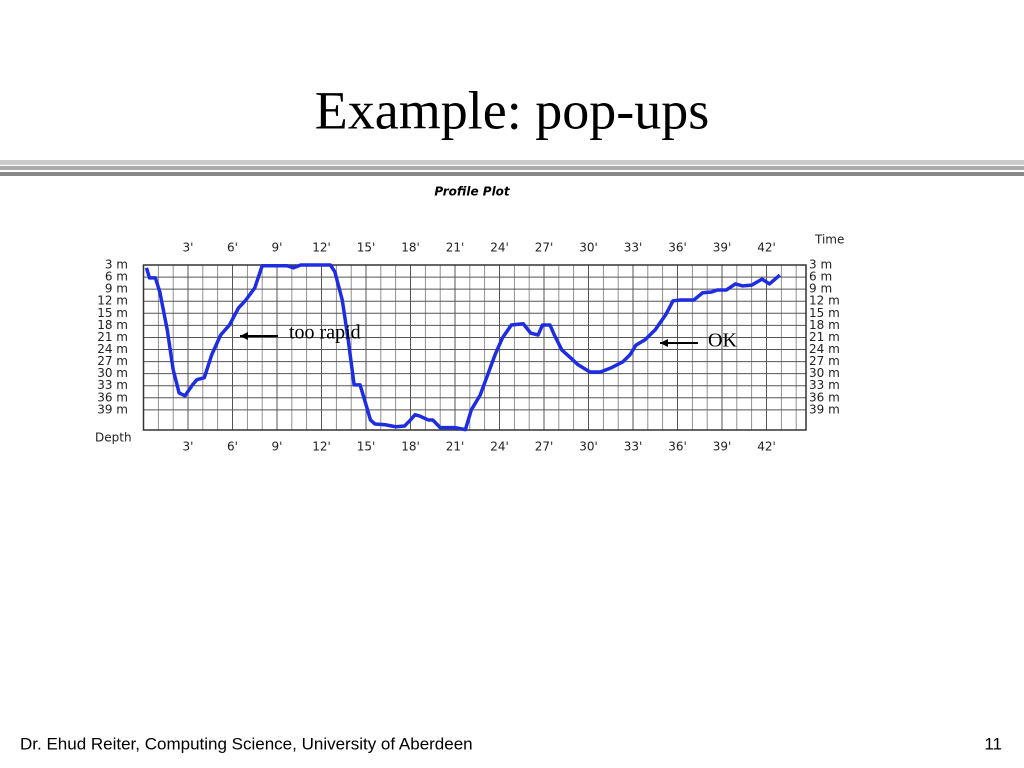  Describe the element at coordinates (472, 192) in the screenshot. I see `chart-title: Profile Plot` at that location.